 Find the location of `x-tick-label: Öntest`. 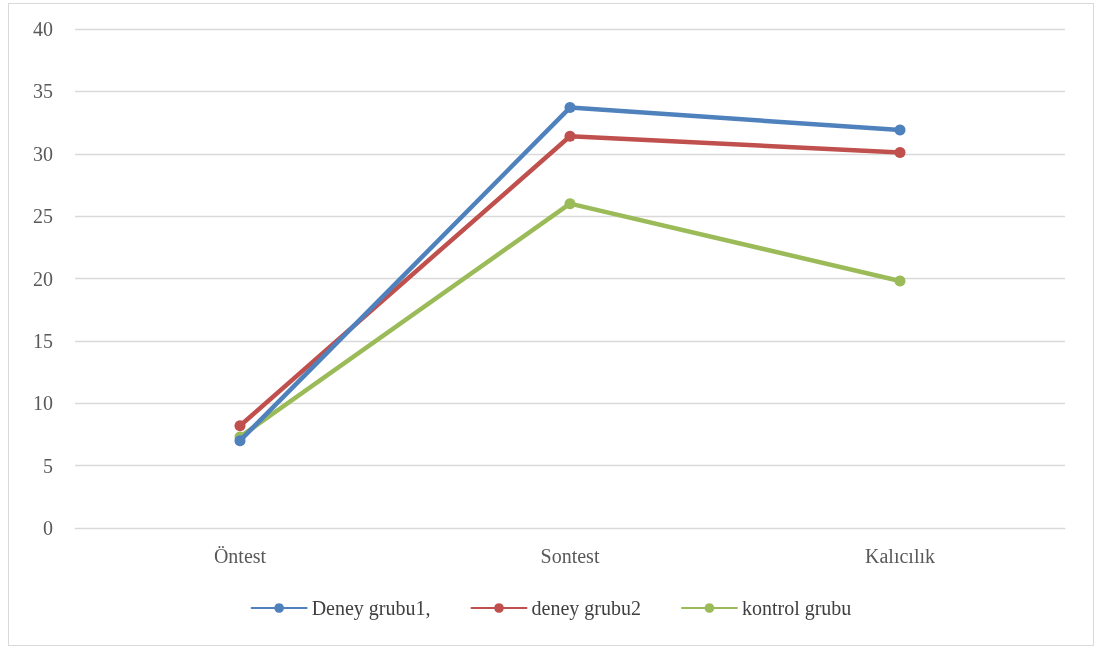

x-tick-label: Öntest is located at coordinates (240, 556).